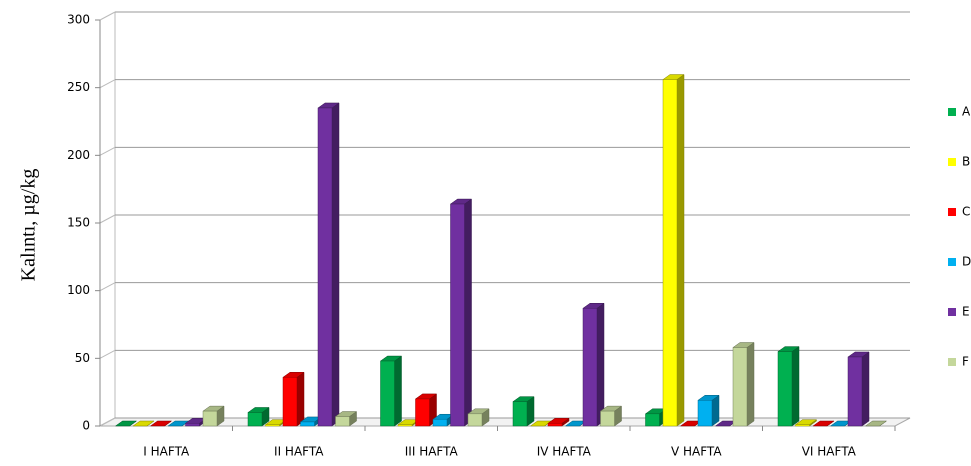 The width and height of the screenshot is (971, 466). I want to click on legend-label: D, so click(966, 262).